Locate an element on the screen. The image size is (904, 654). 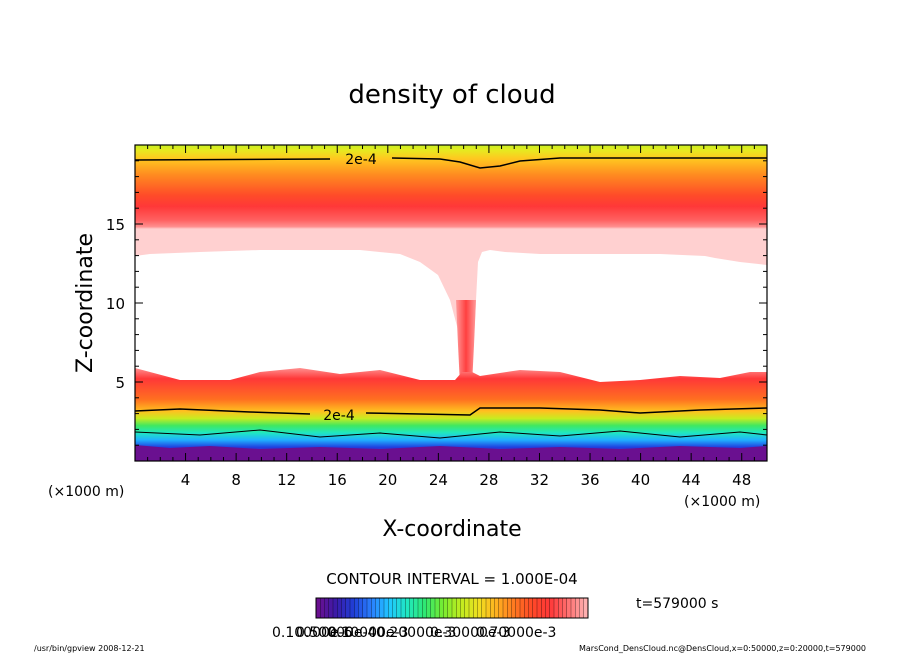
x-tick-label: 40 is located at coordinates (640, 480).